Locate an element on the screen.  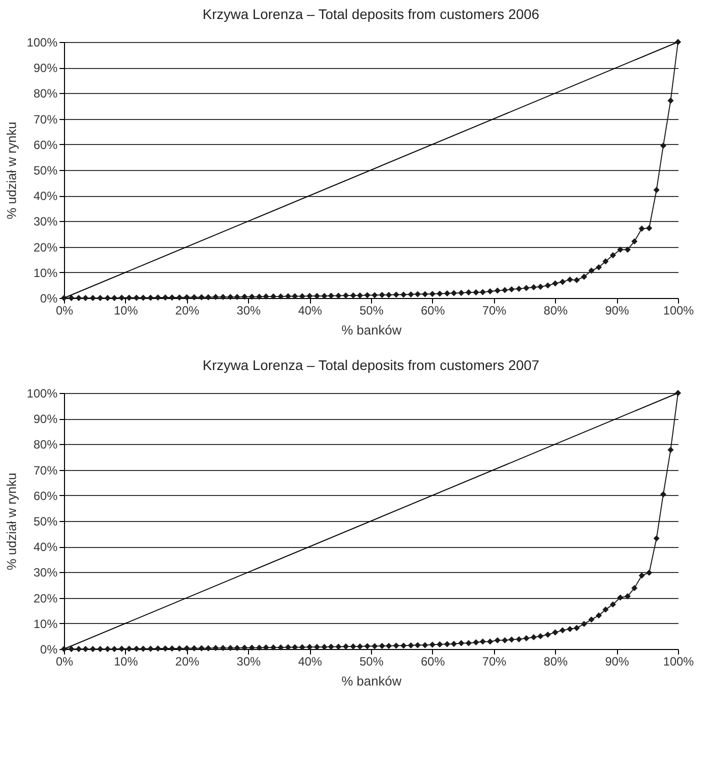
chart-title: Krzywa Lorenza – Total deposits from customers 2006 is located at coordinates (371, 14).